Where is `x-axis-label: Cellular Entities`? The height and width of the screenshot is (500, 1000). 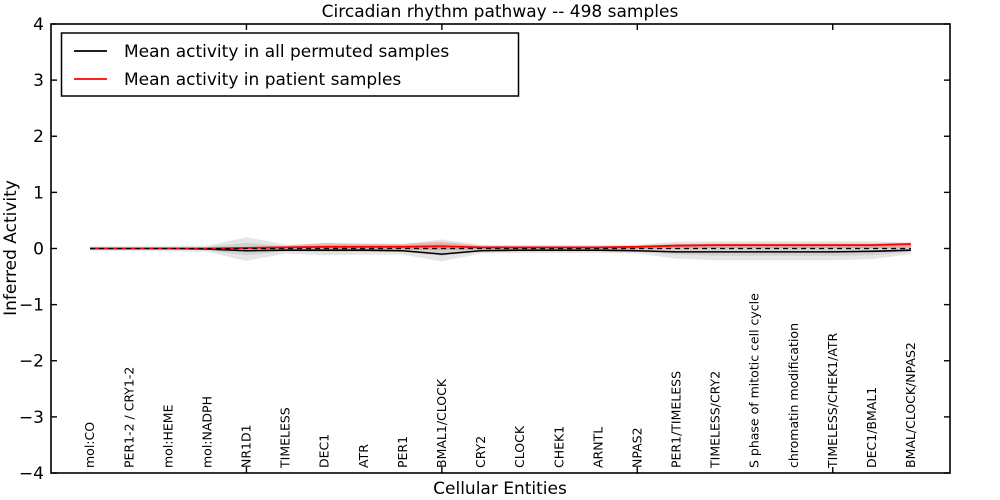 x-axis-label: Cellular Entities is located at coordinates (500, 489).